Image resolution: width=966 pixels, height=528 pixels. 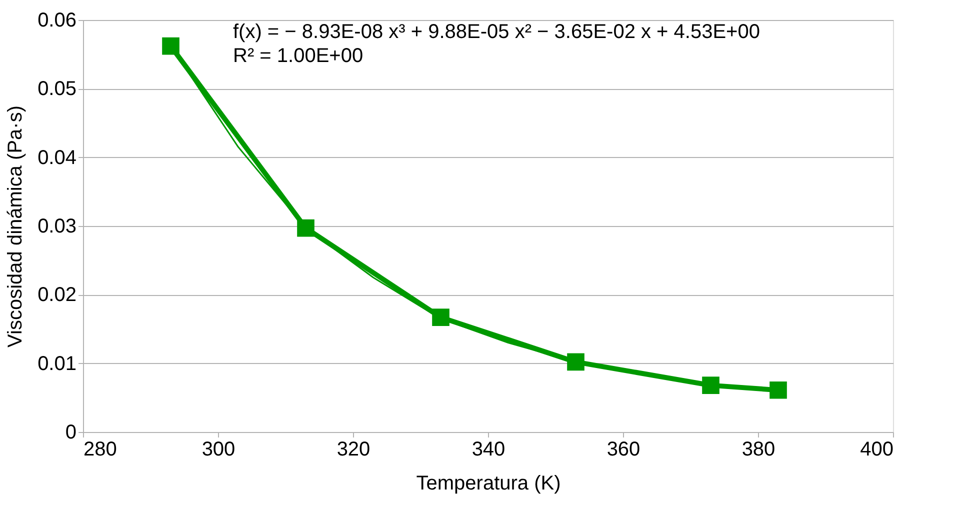 What do you see at coordinates (15, 227) in the screenshot?
I see `y-axis-title: Viscosidad dinámica (Pa·s)` at bounding box center [15, 227].